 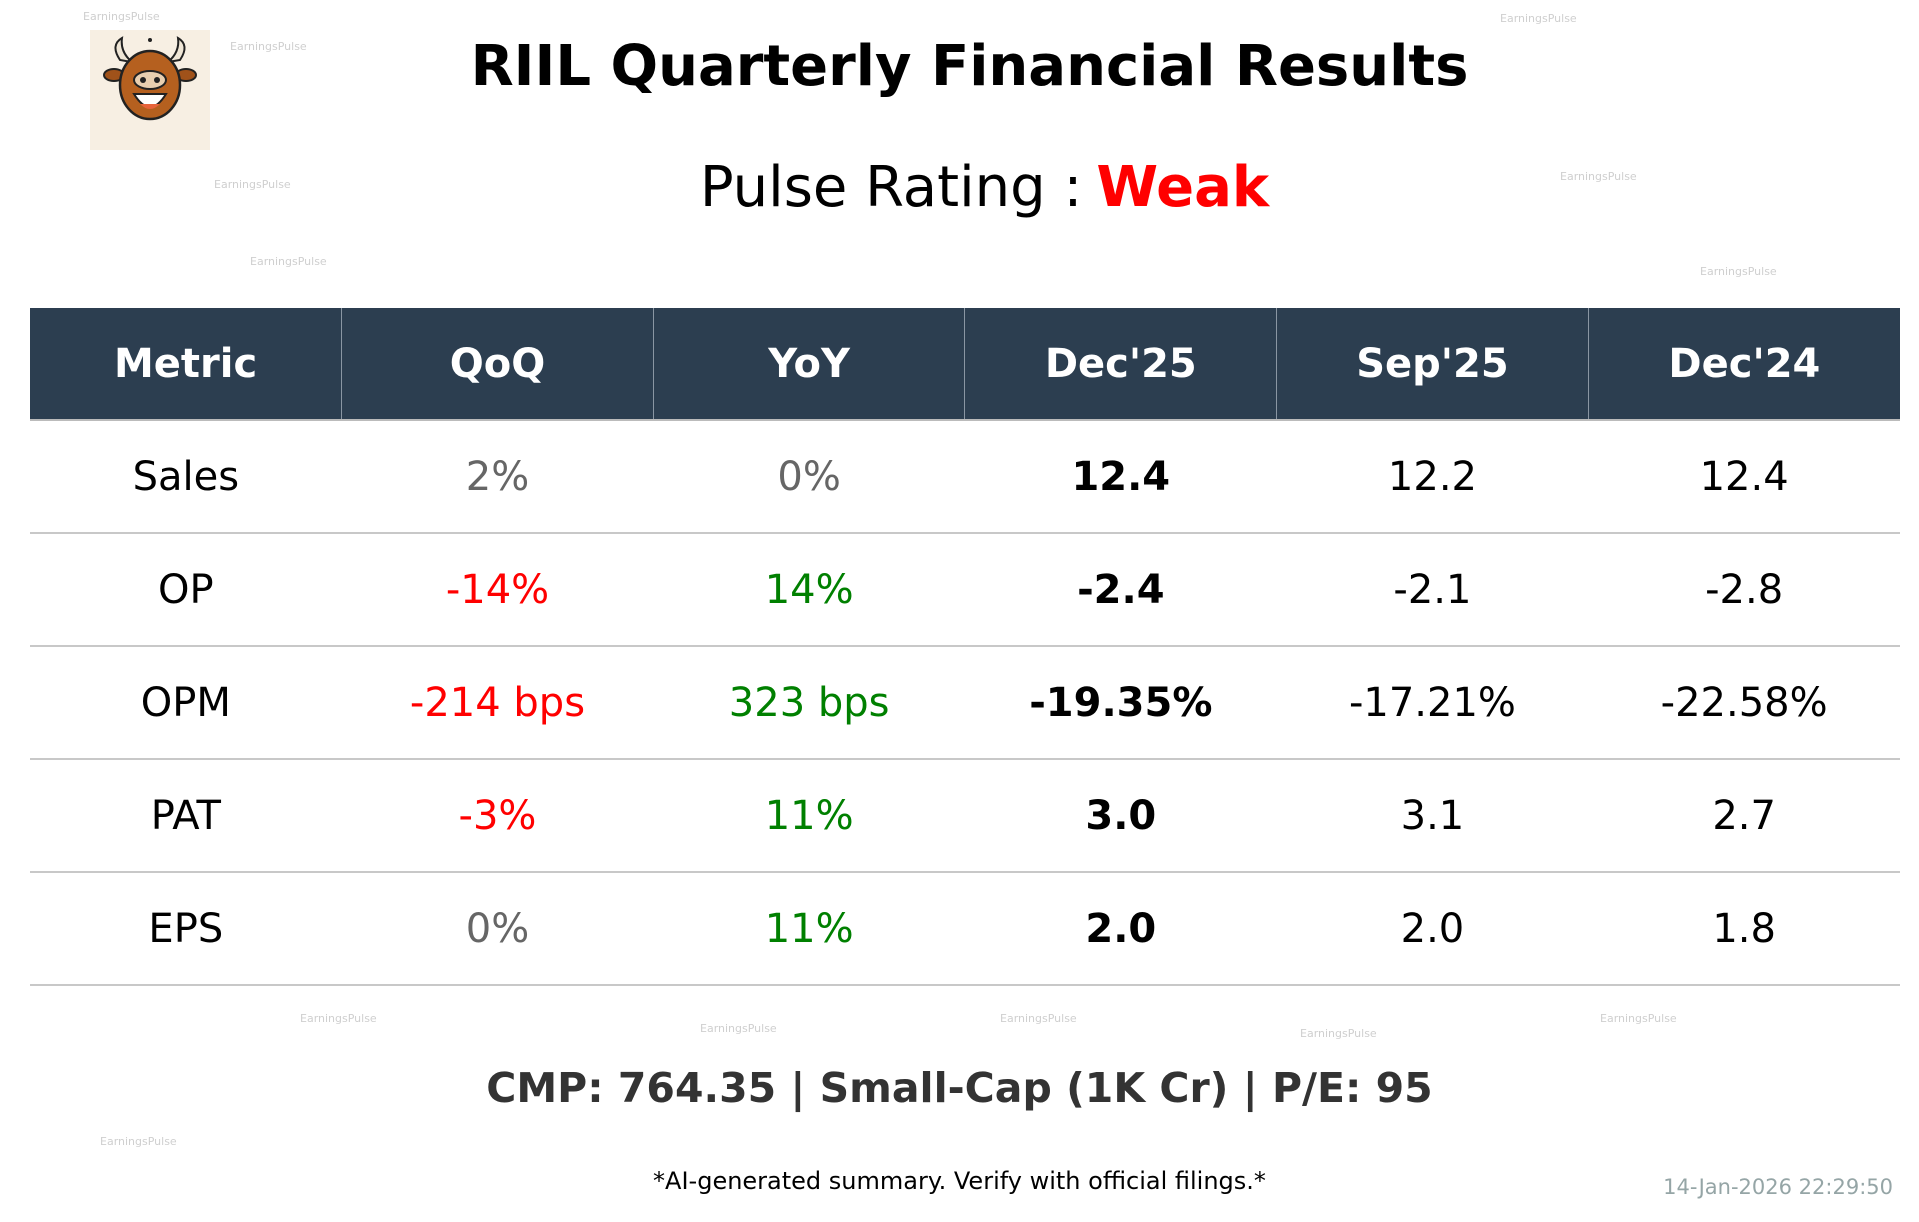 What do you see at coordinates (809, 477) in the screenshot?
I see `yoy-cell: 0%` at bounding box center [809, 477].